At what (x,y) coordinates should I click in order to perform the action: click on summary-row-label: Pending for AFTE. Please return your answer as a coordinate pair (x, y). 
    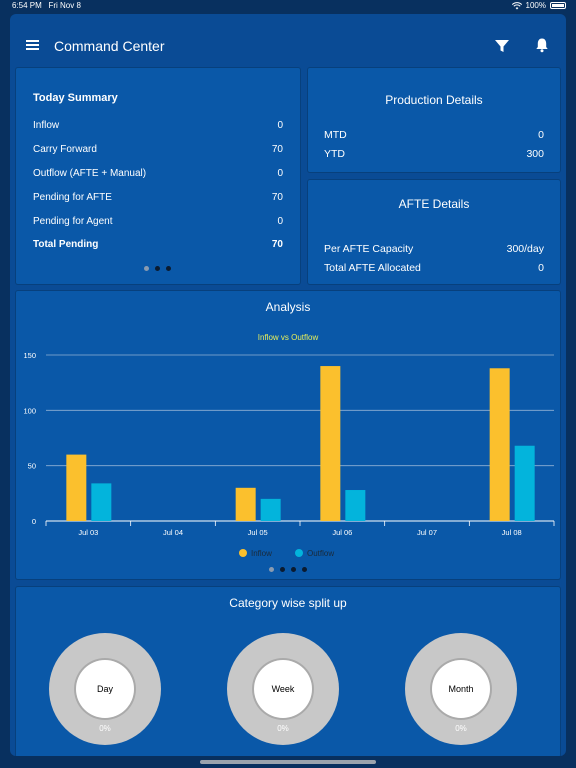
    Looking at the image, I should click on (72, 197).